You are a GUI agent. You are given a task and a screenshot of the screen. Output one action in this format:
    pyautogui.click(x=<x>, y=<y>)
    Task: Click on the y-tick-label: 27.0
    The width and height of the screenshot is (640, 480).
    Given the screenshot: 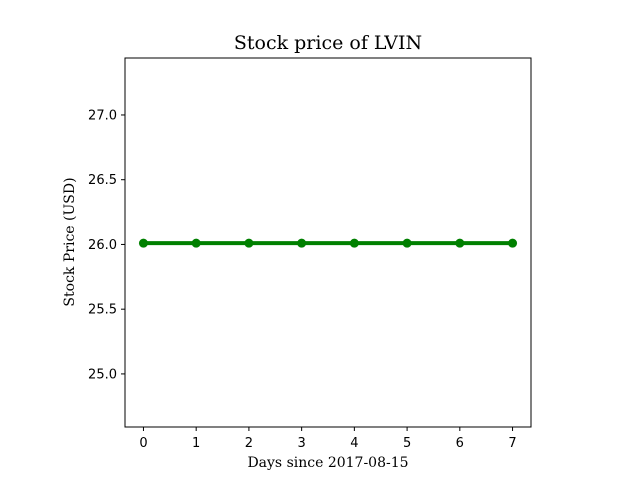 What is the action you would take?
    pyautogui.click(x=102, y=115)
    